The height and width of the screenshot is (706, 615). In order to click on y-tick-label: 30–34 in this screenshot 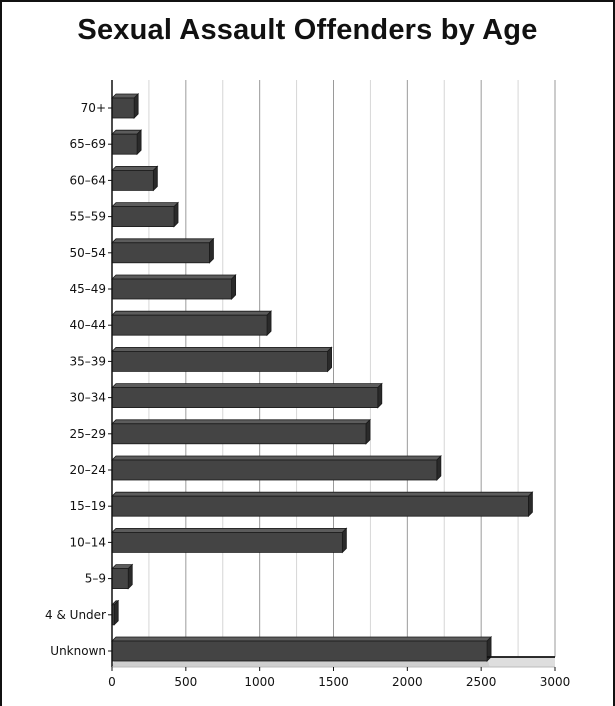, I will do `click(87, 398)`.